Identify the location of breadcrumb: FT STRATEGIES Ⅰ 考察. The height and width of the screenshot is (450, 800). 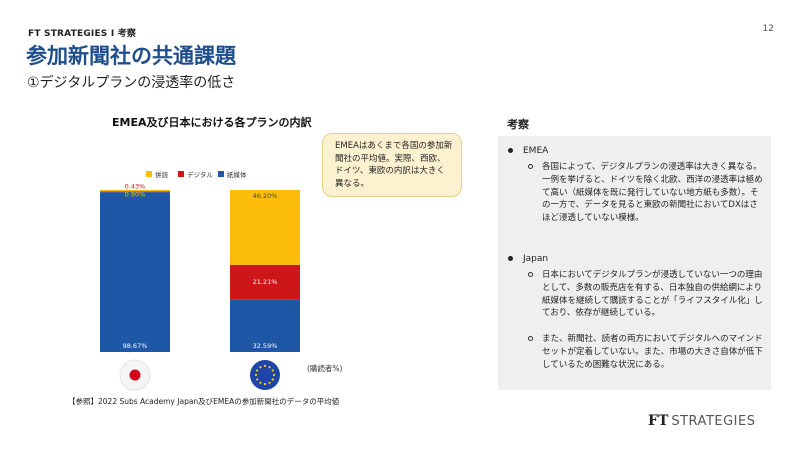
(82, 34).